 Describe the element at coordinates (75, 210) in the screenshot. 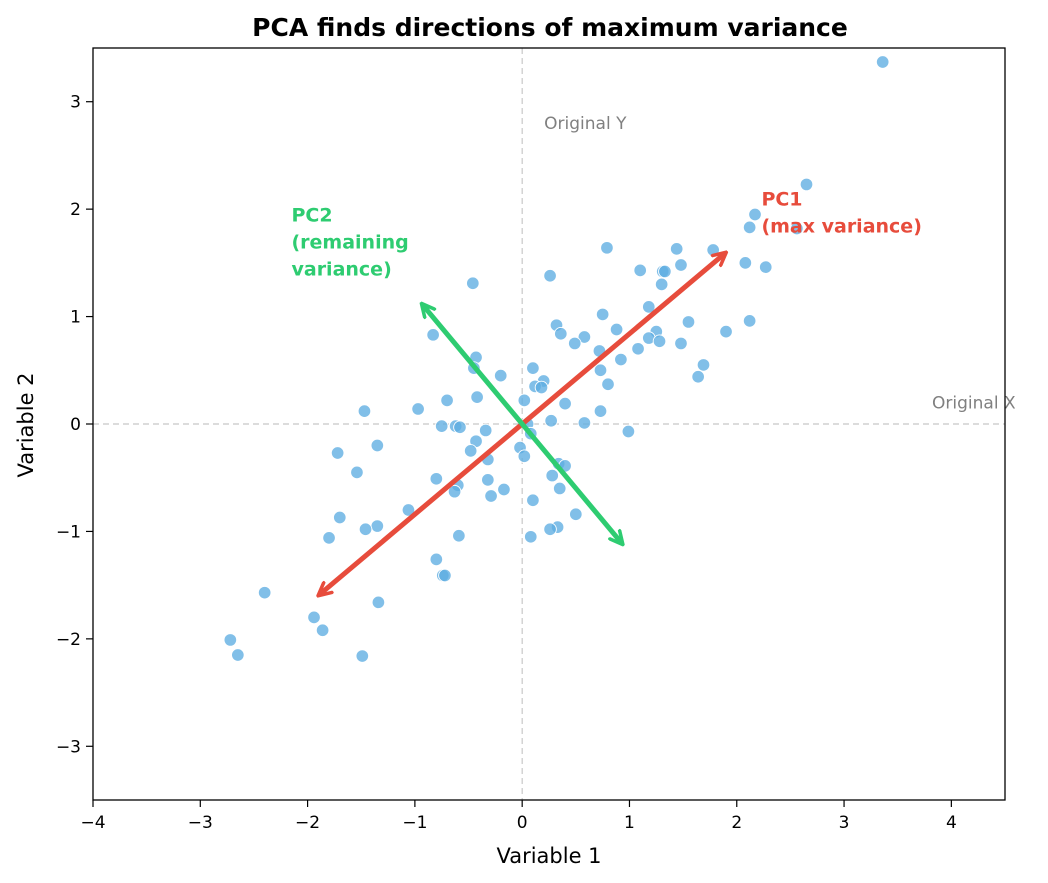

I see `y-tick-label: 2` at that location.